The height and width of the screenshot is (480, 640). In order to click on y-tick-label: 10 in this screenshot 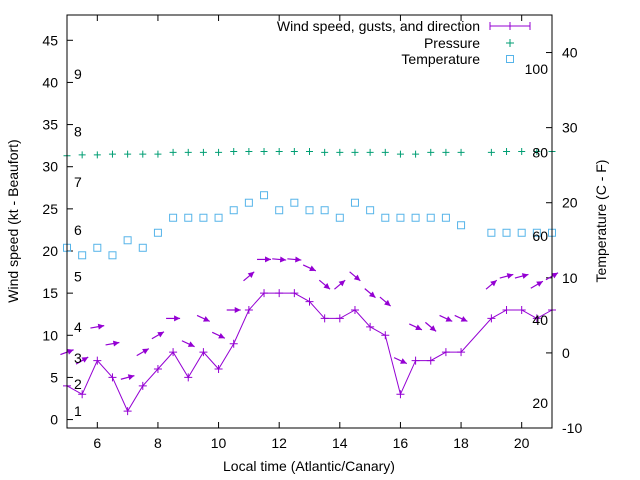, I will do `click(50, 335)`.